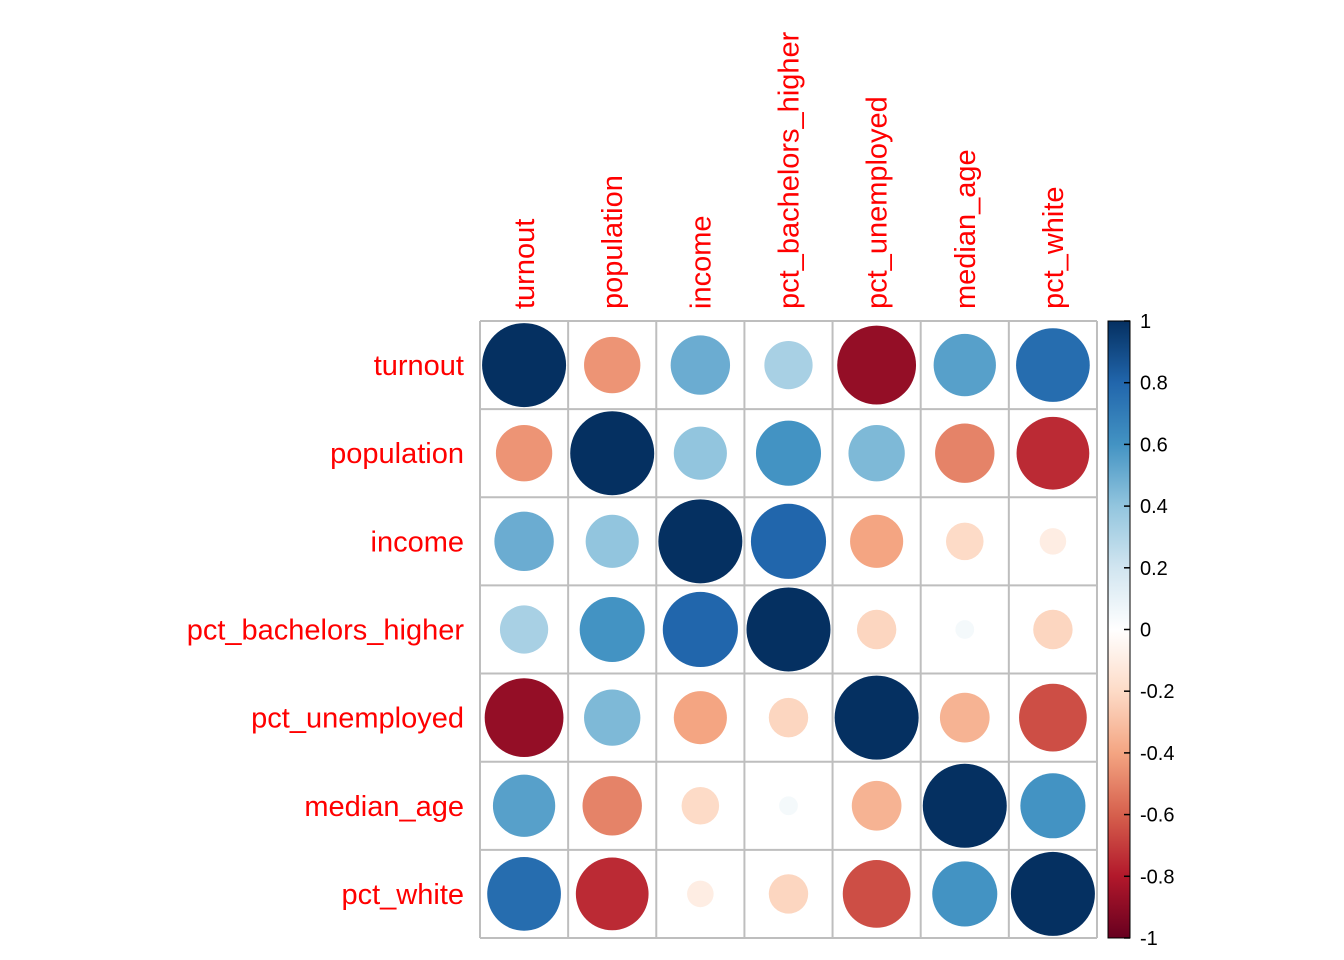 The height and width of the screenshot is (960, 1344). Describe the element at coordinates (700, 629) in the screenshot. I see `corr-circle-pct-bachelors-higher-income` at that location.